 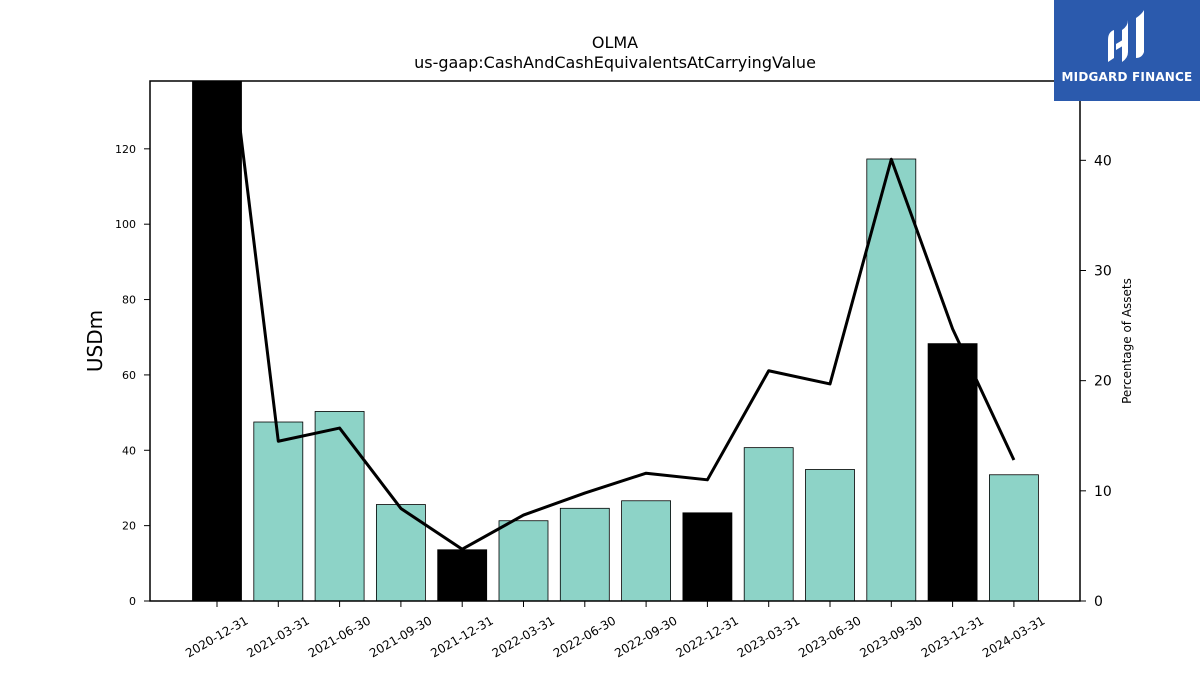 What do you see at coordinates (645, 636) in the screenshot?
I see `x-tick-label: 2022-09-30` at bounding box center [645, 636].